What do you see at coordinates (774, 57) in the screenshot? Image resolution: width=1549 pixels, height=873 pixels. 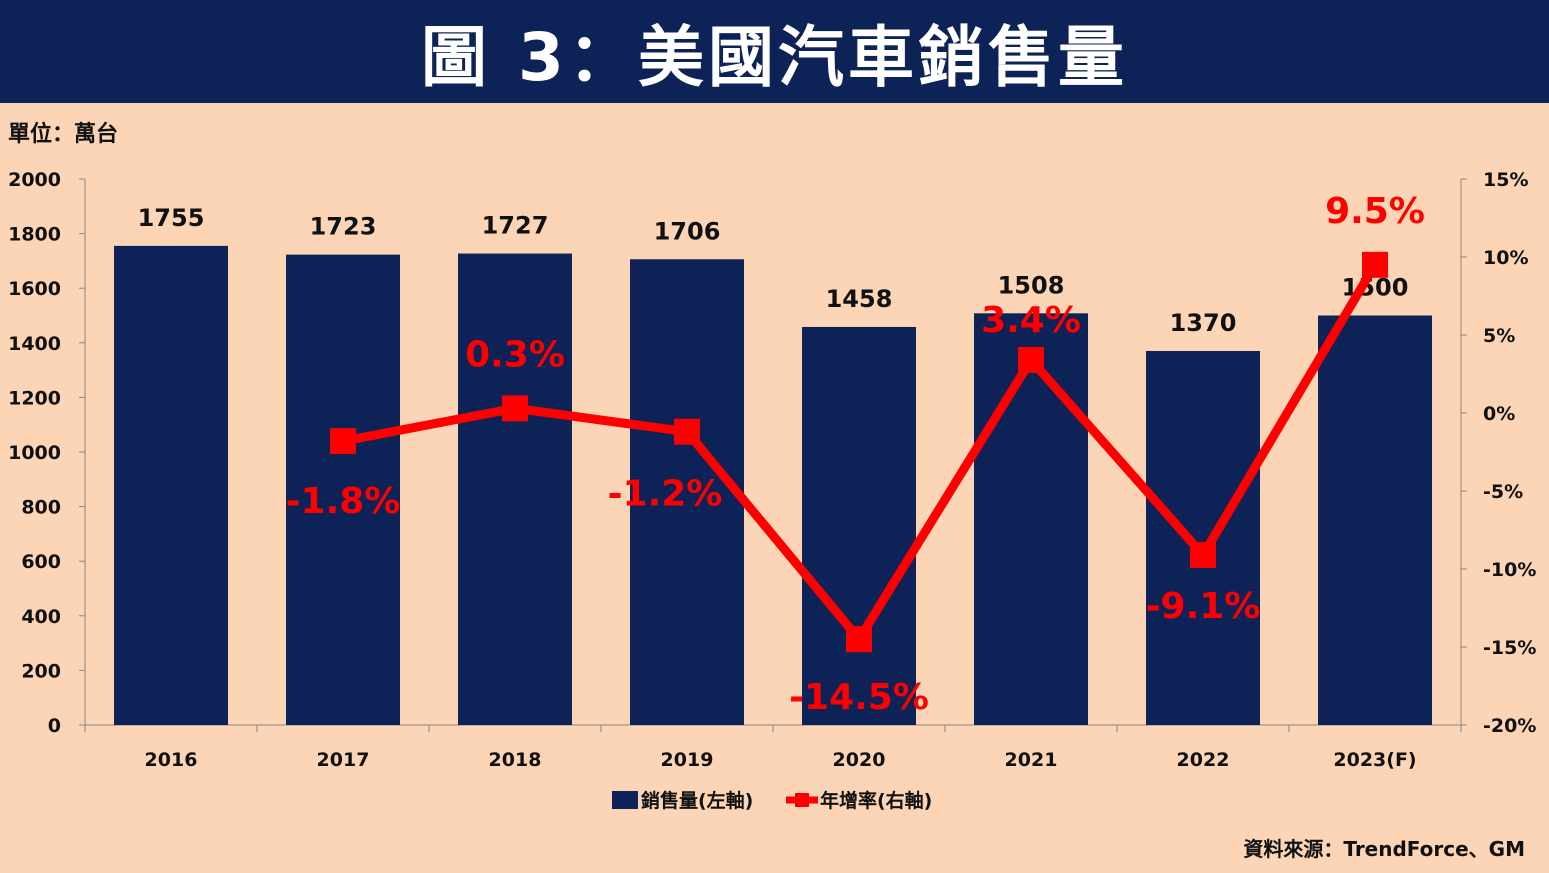 I see `chart-title: 圖 3：美國汽車銷售量` at bounding box center [774, 57].